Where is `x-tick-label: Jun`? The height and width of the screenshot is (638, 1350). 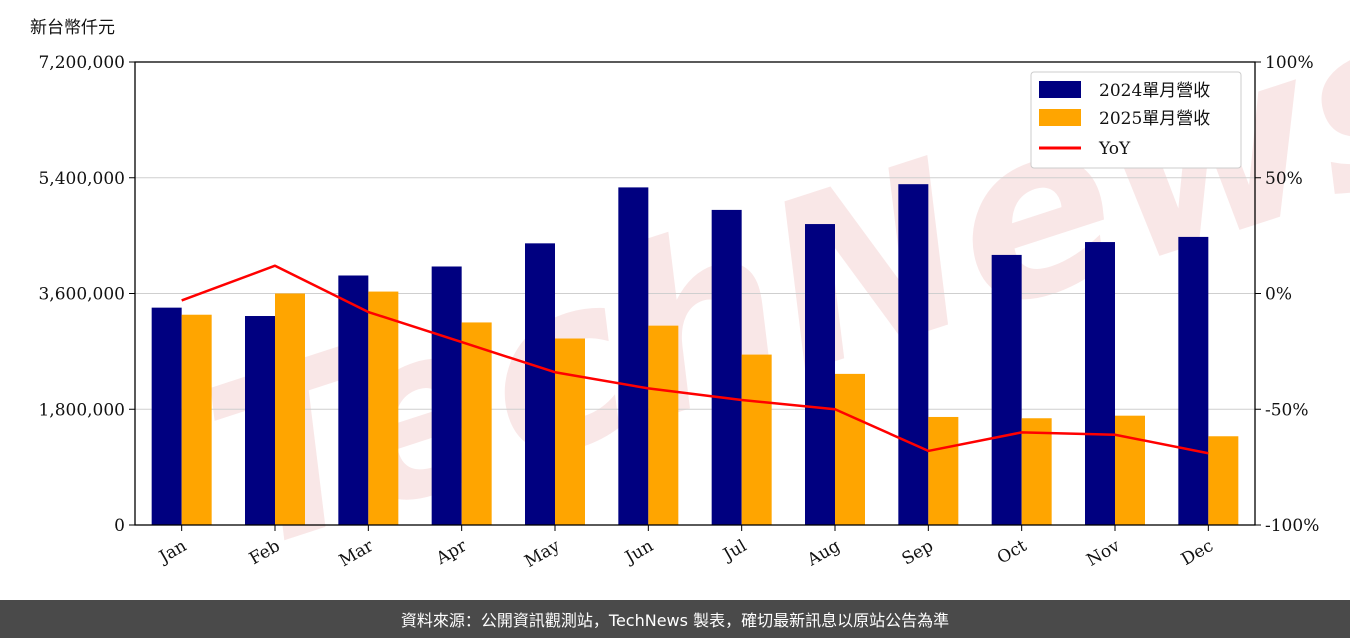
x-tick-label: Jun is located at coordinates (638, 552).